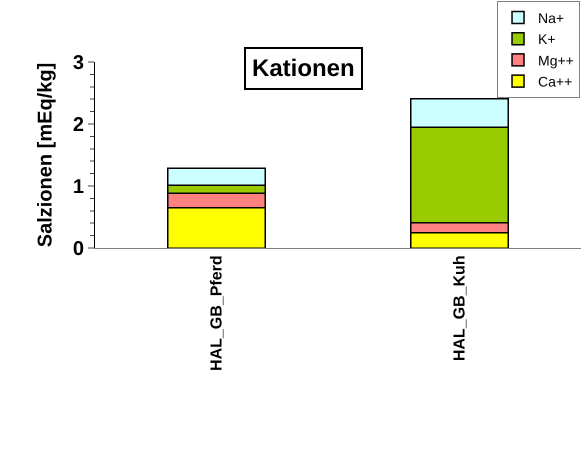 This screenshot has height=452, width=581. I want to click on legend-label: K+, so click(547, 39).